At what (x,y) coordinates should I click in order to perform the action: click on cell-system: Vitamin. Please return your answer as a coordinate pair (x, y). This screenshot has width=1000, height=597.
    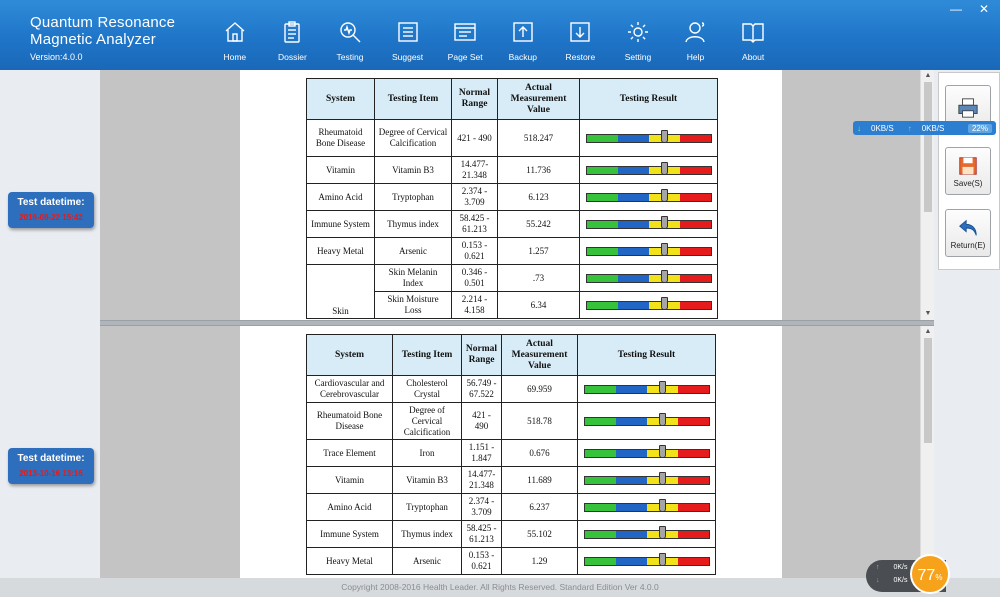
    Looking at the image, I should click on (340, 170).